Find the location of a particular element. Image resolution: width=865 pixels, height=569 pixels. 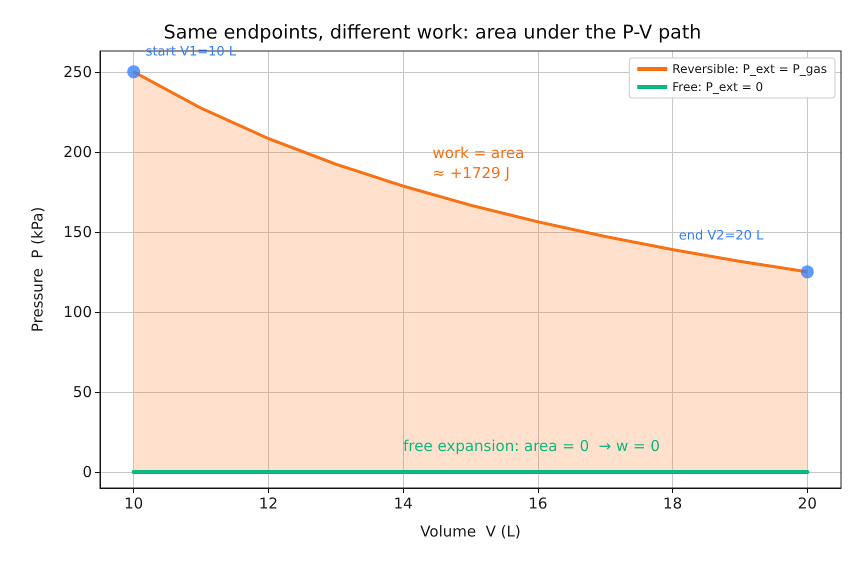

y-tick-label: 0 is located at coordinates (87, 471).